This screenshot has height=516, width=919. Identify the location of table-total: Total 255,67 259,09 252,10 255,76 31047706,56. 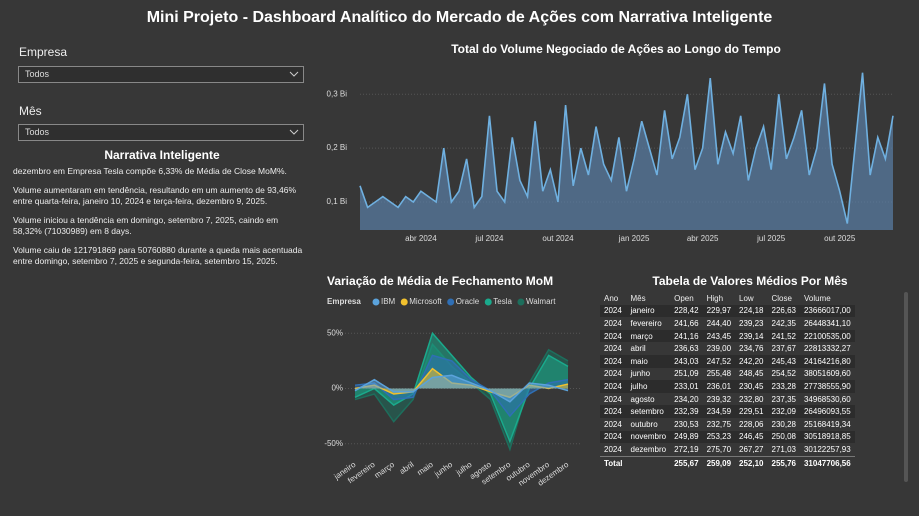
(727, 462).